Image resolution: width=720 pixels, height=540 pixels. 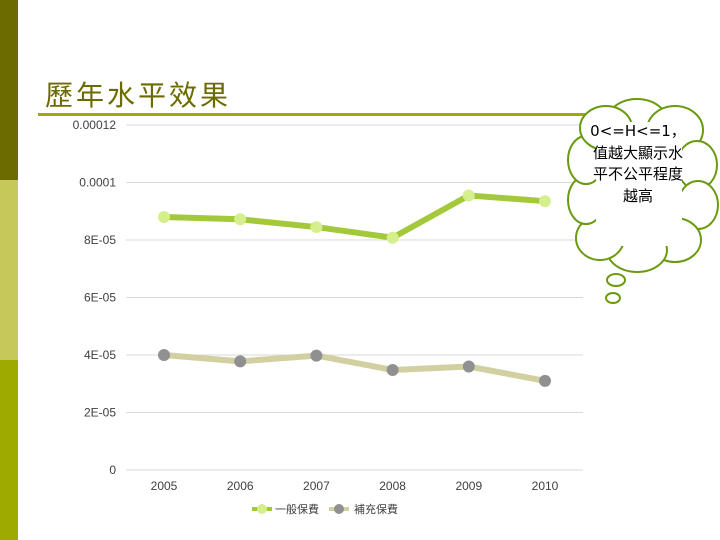 I want to click on side-bar-bottom, so click(x=9, y=450).